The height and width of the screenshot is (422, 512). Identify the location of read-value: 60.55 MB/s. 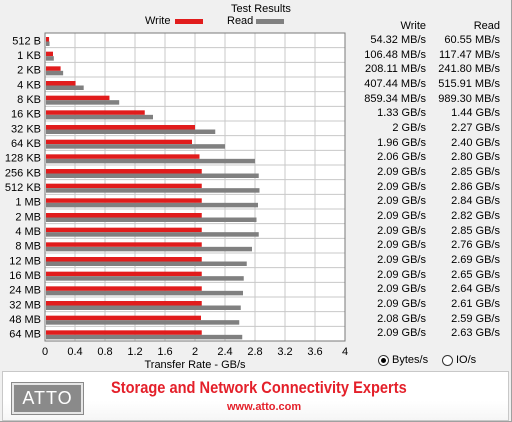
(472, 40).